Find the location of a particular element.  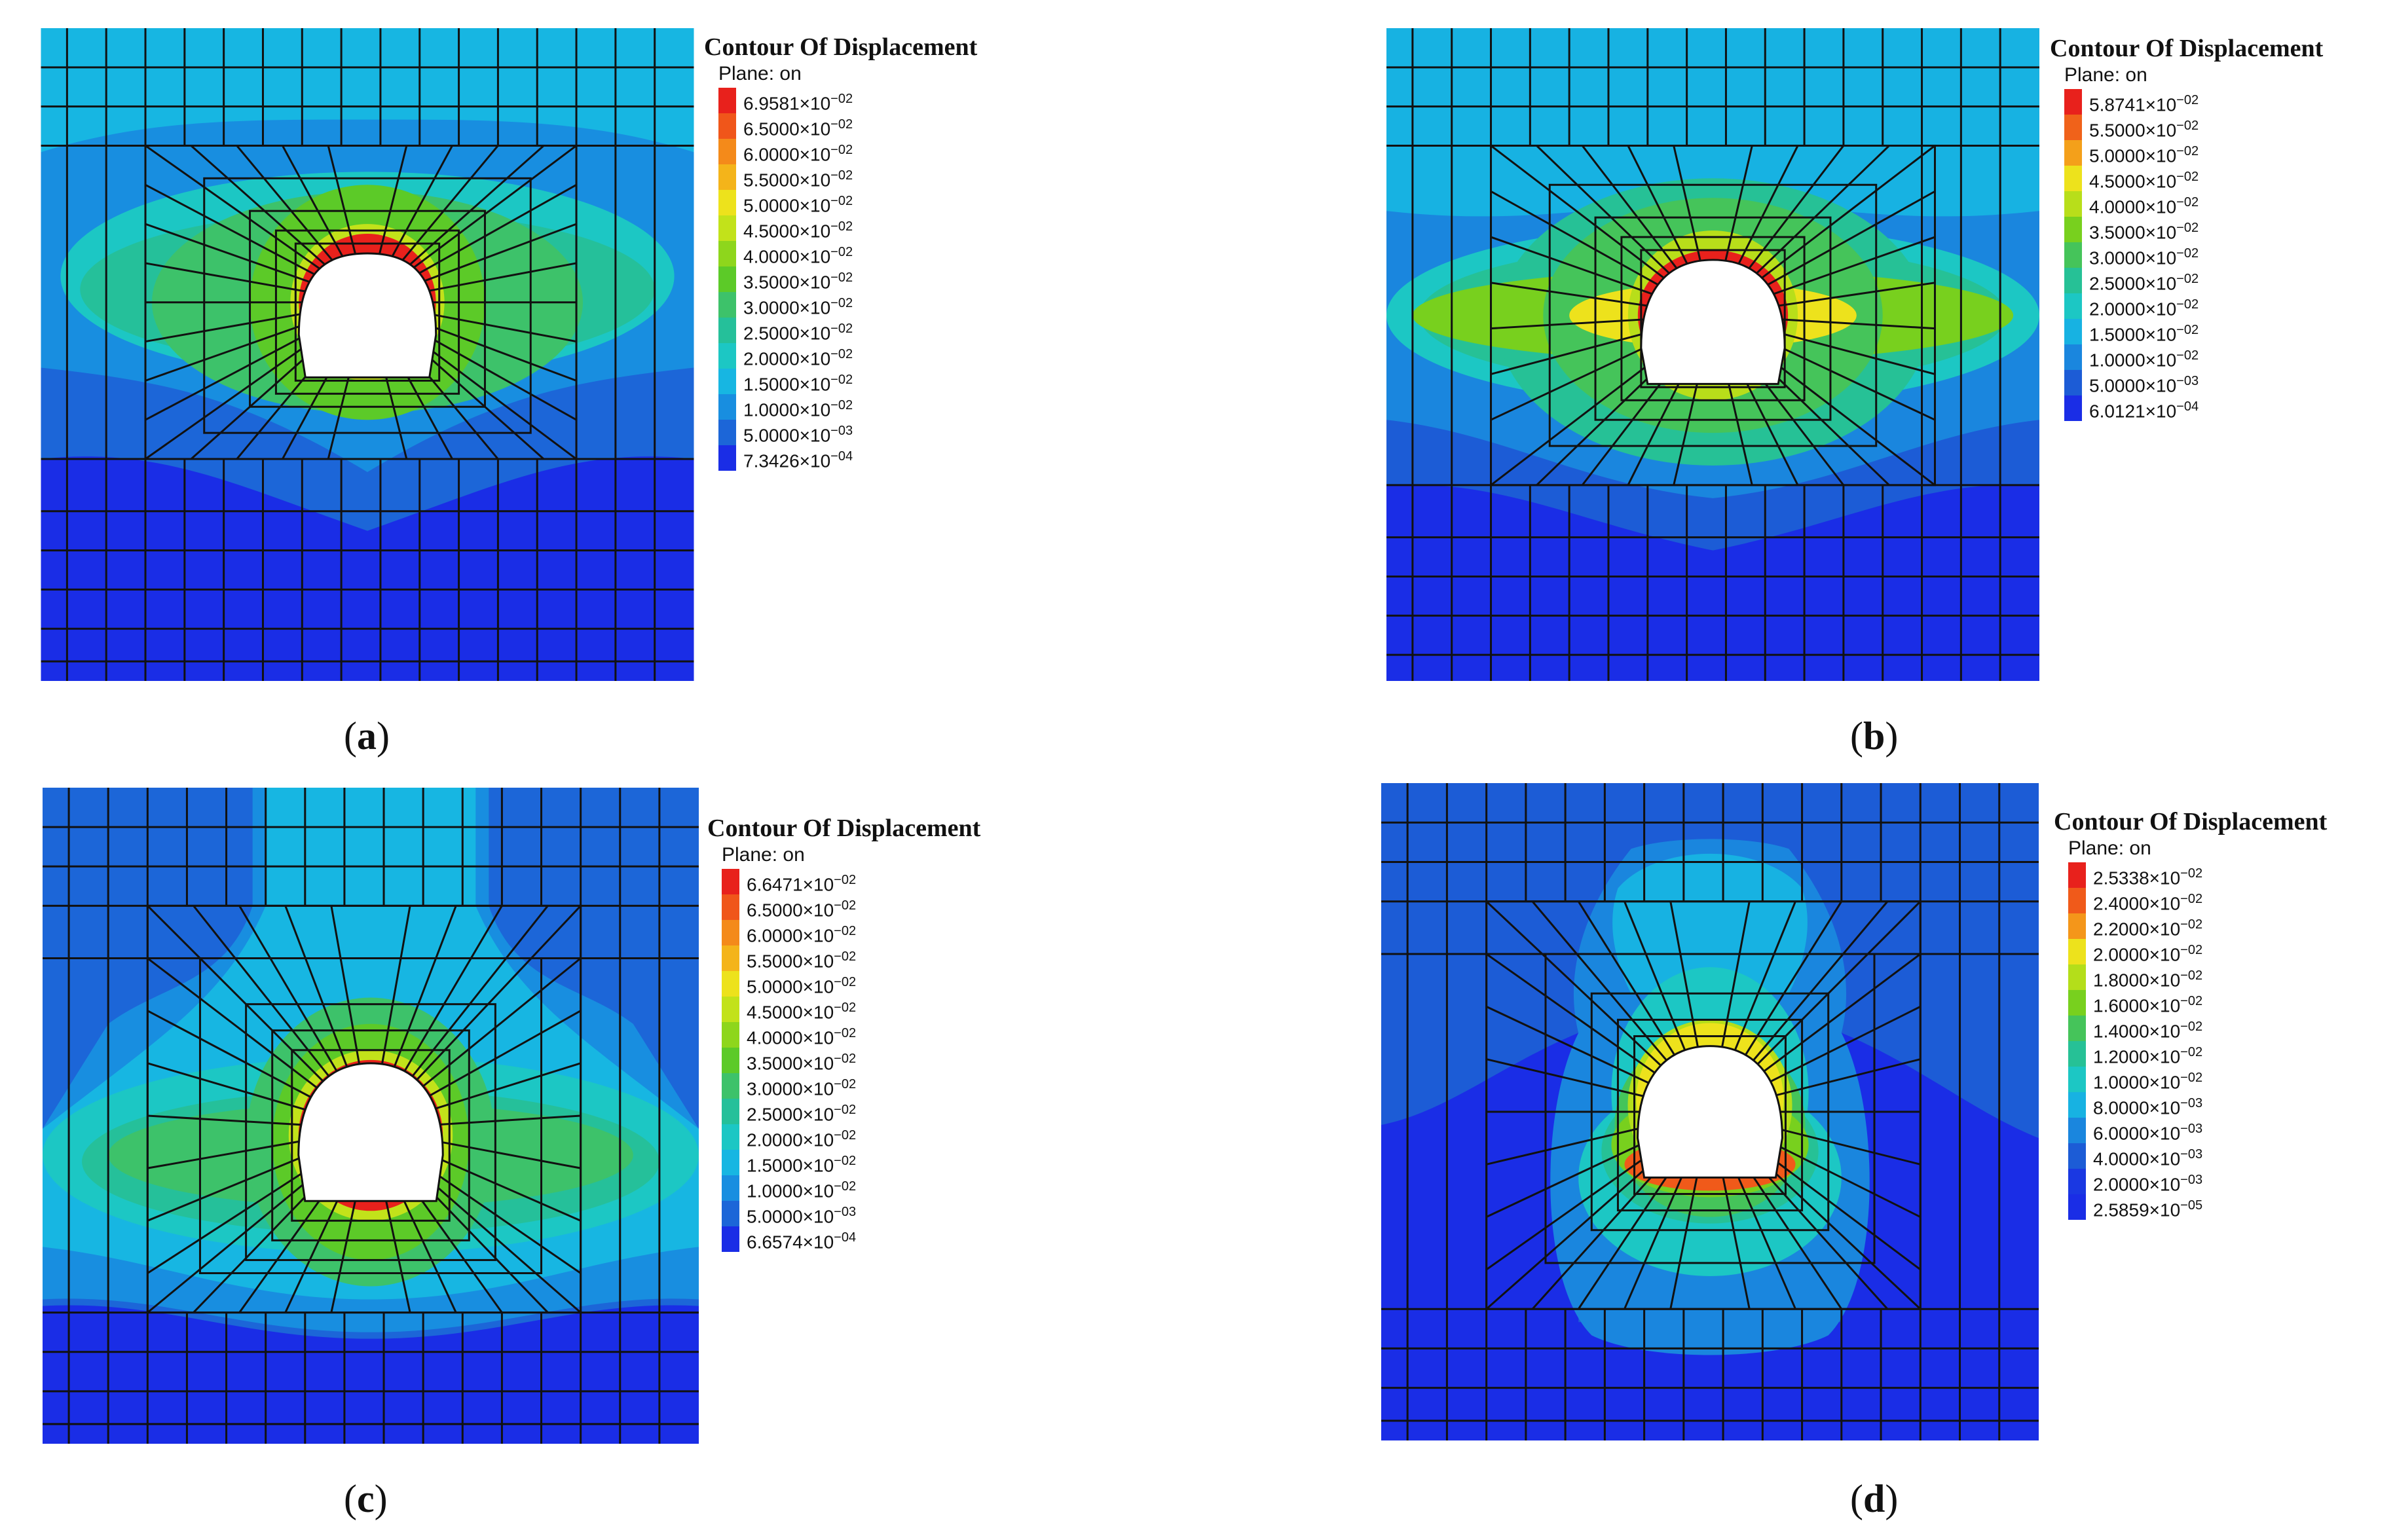

legend-value-label: 3.0000×10−02 is located at coordinates (801, 1085).